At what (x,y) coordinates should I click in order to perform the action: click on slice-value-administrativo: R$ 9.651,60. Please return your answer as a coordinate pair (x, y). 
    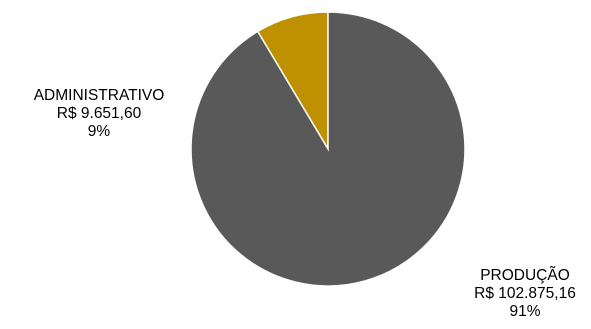
    Looking at the image, I should click on (99, 113).